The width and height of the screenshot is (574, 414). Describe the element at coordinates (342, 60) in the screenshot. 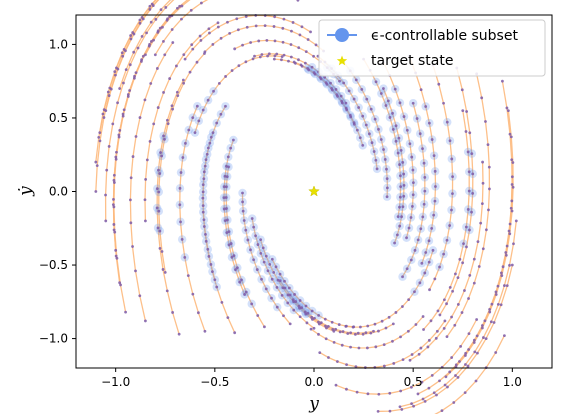

I see `legend-marker-target` at that location.